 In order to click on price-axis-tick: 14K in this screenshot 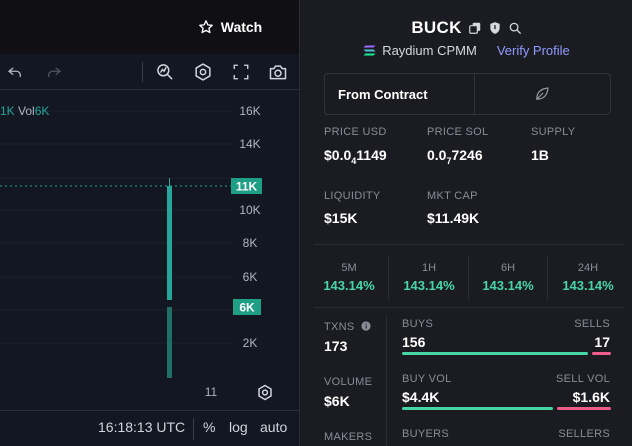, I will do `click(249, 144)`.